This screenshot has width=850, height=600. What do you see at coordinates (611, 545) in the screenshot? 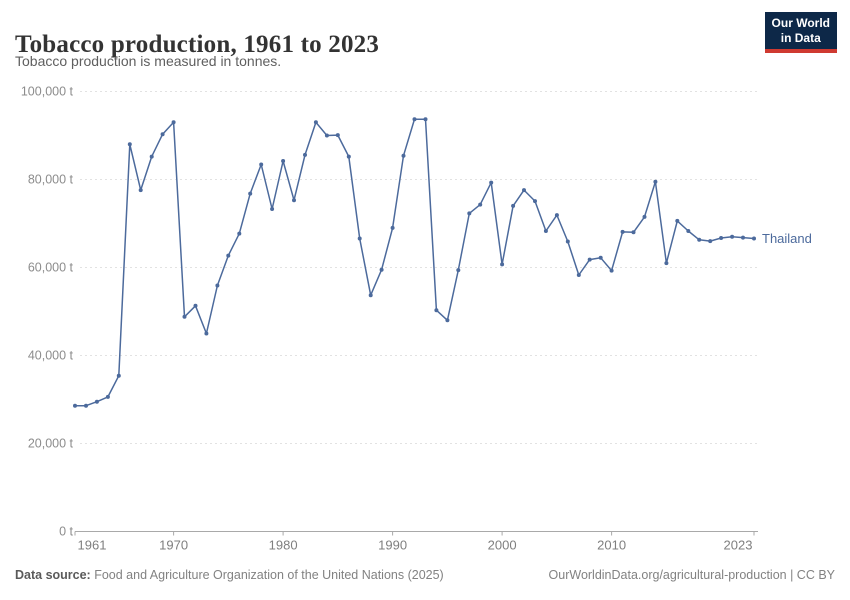
I see `x-tick-label: 2010` at bounding box center [611, 545].